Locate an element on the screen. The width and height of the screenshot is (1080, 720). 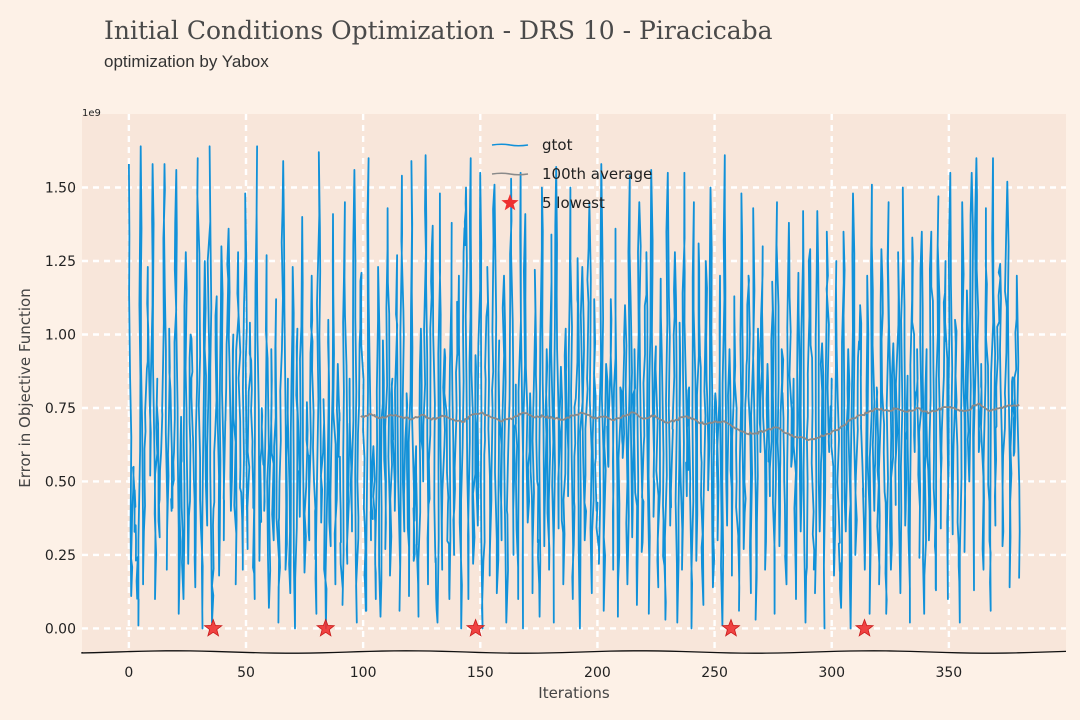
legend-label-lowest: 5 lowest is located at coordinates (573, 203).